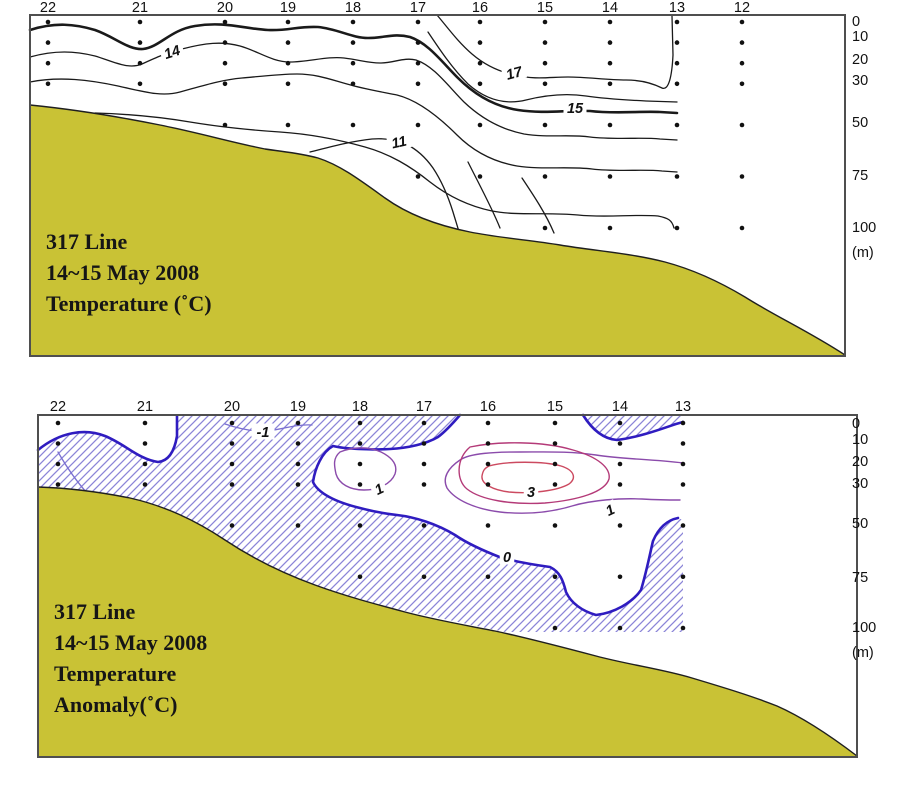 The image size is (900, 789). I want to click on station-label-18: 18, so click(353, 8).